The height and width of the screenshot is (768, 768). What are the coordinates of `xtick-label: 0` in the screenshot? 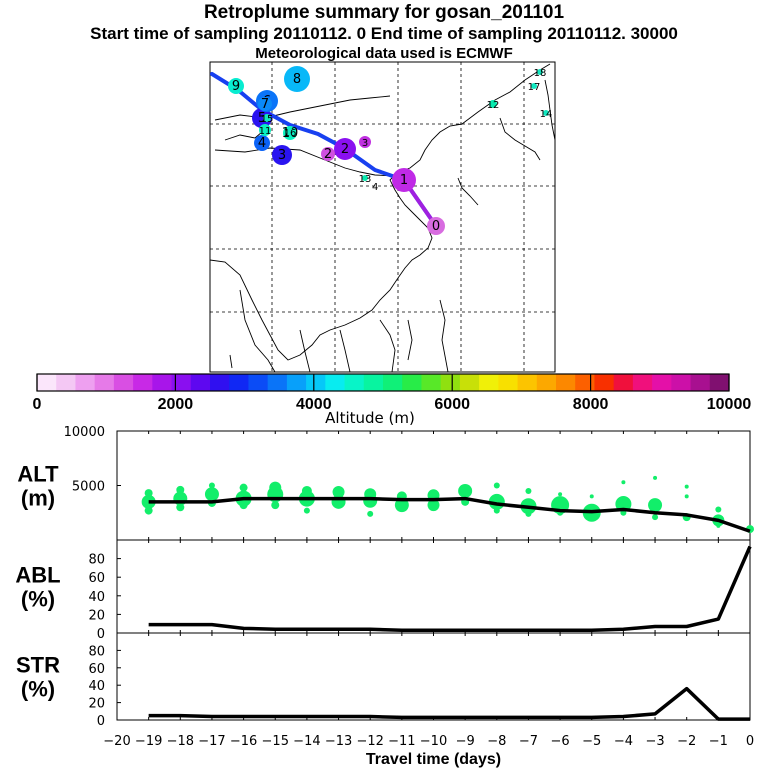 It's located at (750, 741).